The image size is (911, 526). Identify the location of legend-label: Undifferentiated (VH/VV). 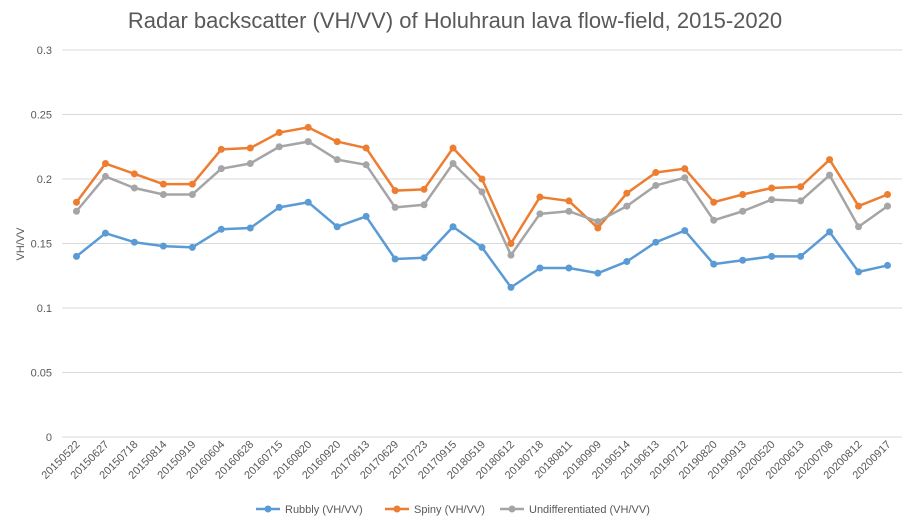
(589, 510).